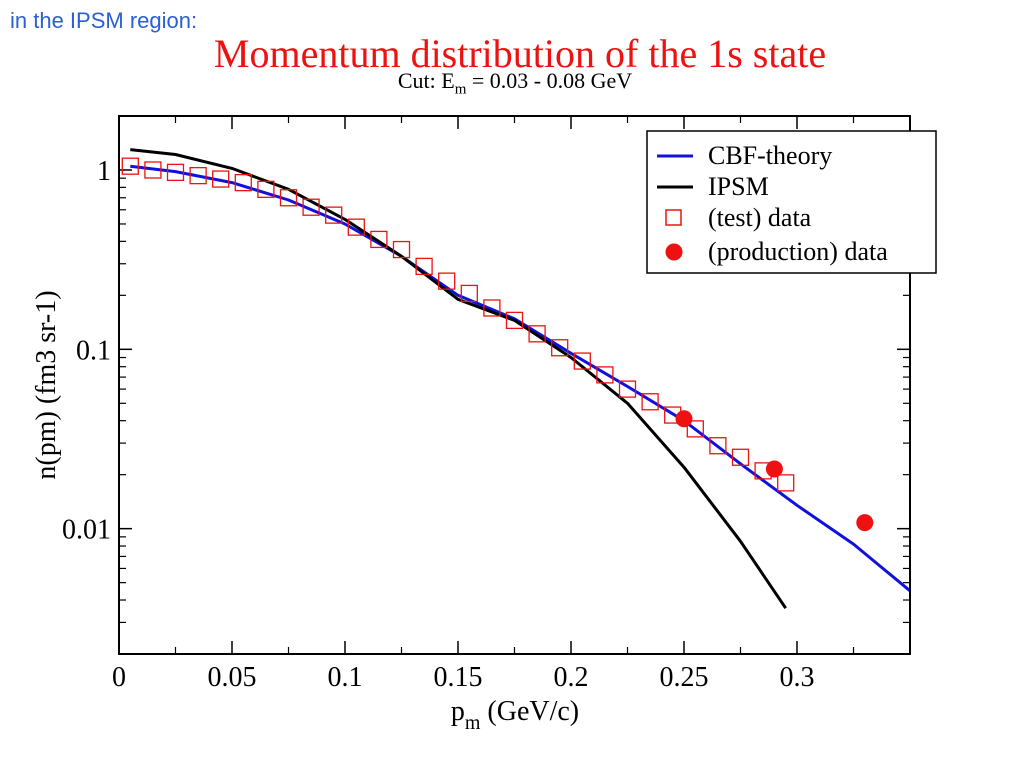 The image size is (1024, 768). I want to click on x-tick-label: 0.2, so click(571, 677).